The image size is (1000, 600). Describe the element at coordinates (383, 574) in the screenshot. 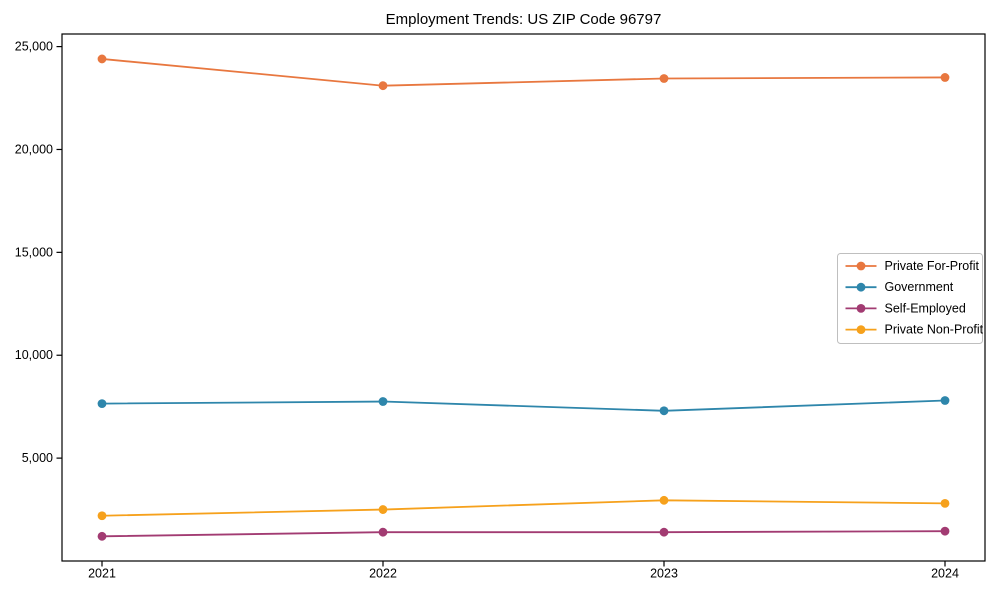

I see `x-tick-label: 2022` at that location.